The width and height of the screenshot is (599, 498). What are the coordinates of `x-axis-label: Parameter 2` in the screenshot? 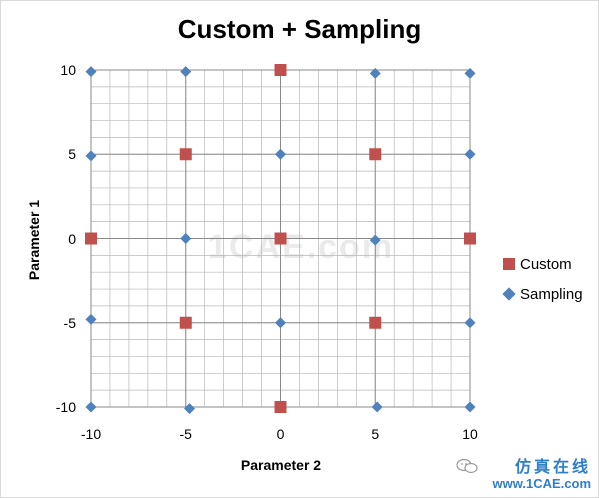 It's located at (281, 465).